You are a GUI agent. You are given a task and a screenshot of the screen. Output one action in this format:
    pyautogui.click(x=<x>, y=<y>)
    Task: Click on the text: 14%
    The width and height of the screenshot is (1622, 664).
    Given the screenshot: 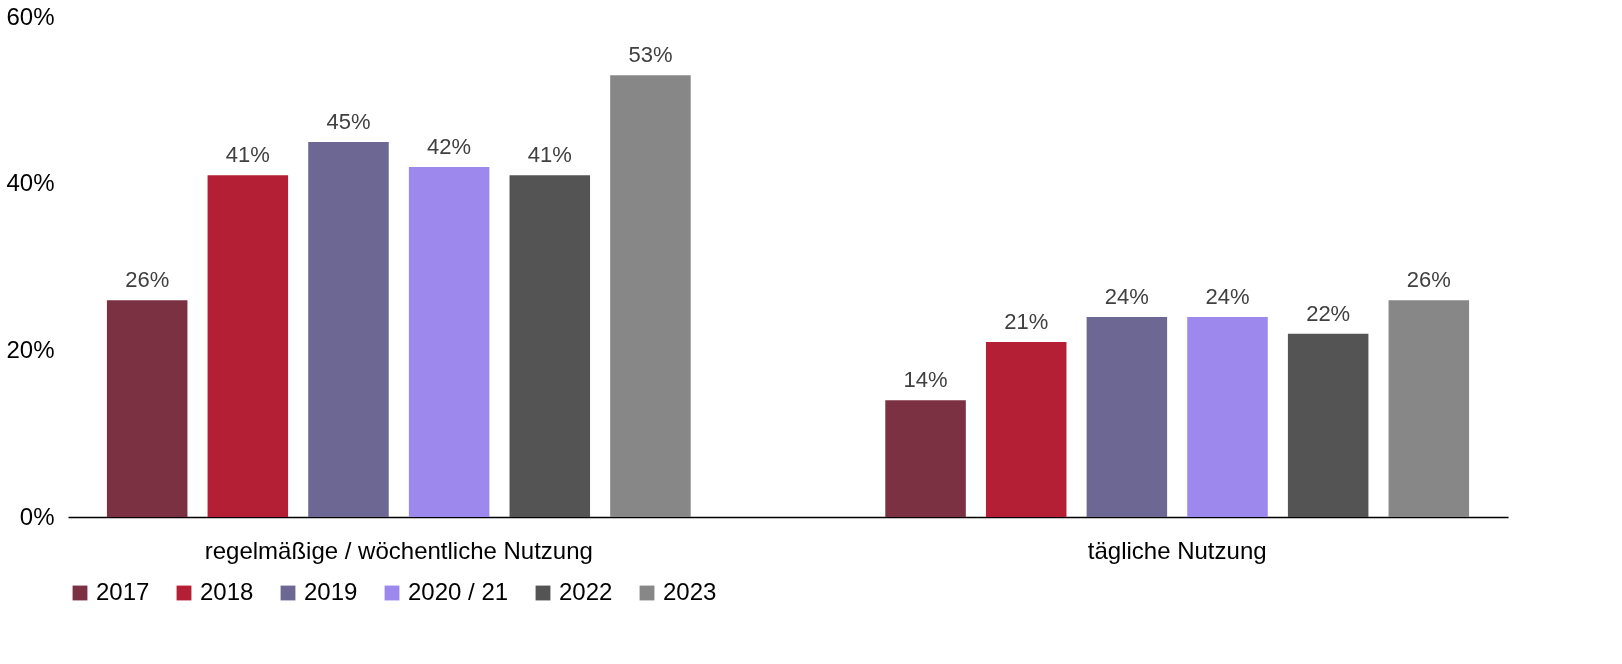 What is the action you would take?
    pyautogui.click(x=925, y=380)
    